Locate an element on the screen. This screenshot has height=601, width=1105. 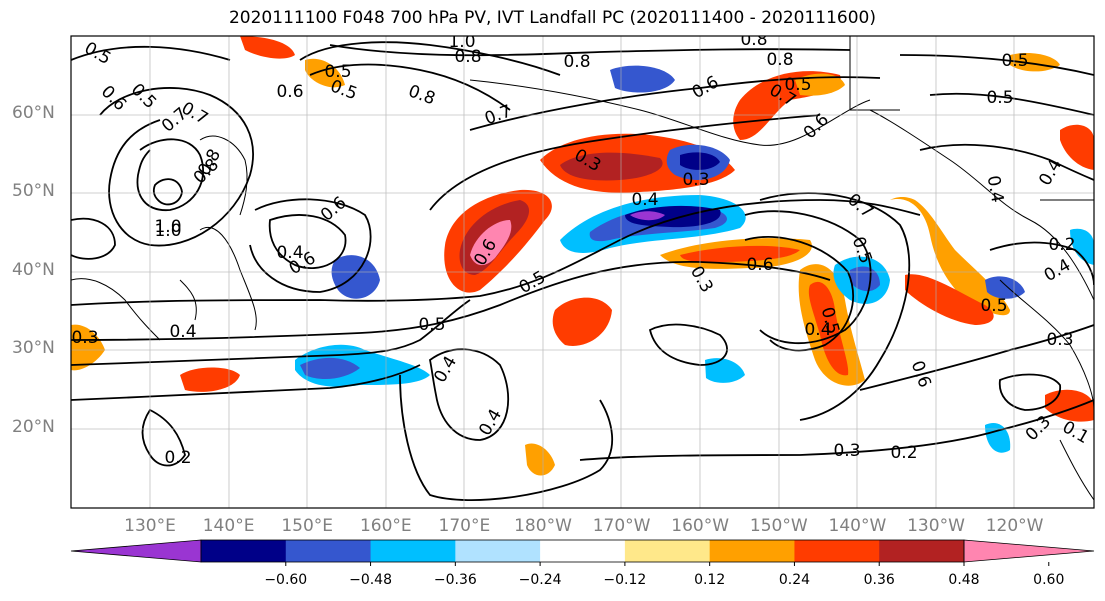
colorbar-under-arrow is located at coordinates (136, 551).